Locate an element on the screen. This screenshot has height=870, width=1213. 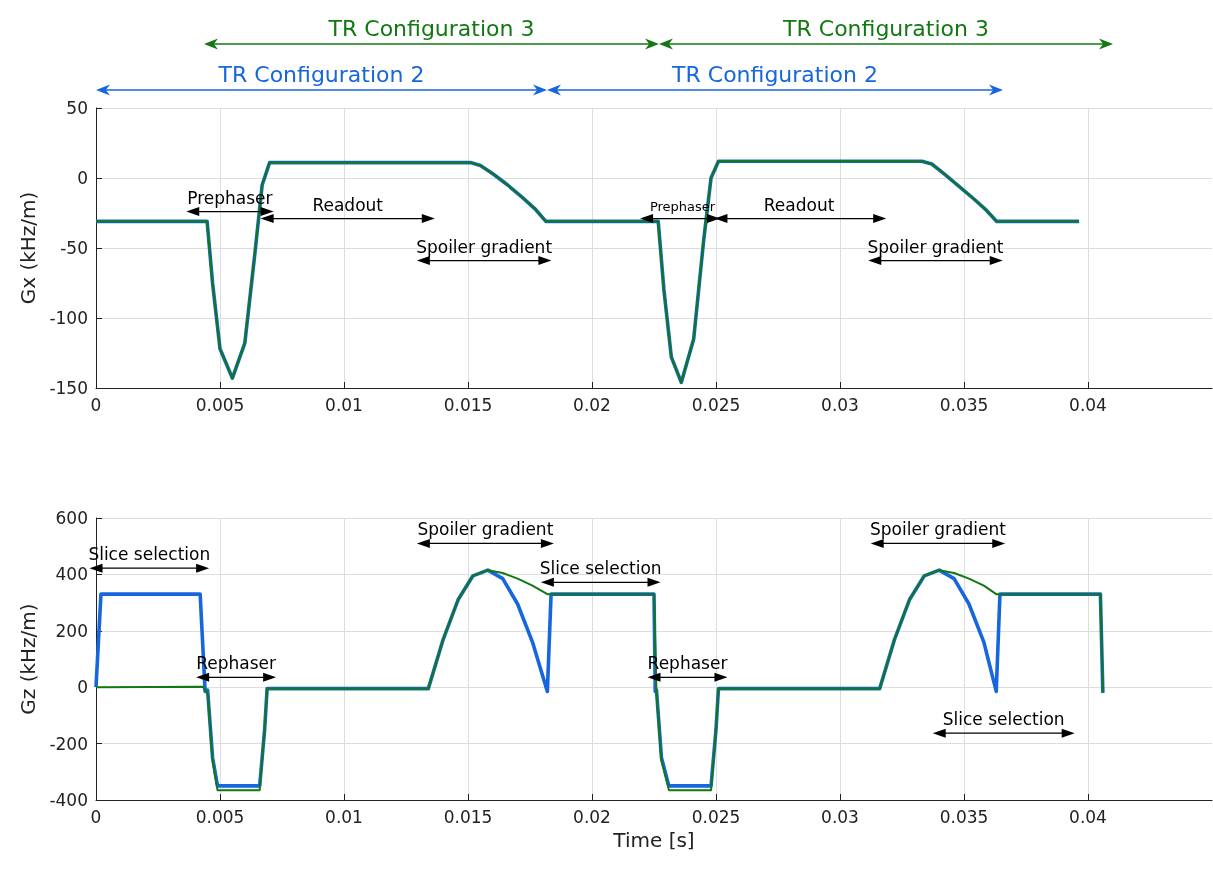
y-tick-label: 400 is located at coordinates (71, 574).